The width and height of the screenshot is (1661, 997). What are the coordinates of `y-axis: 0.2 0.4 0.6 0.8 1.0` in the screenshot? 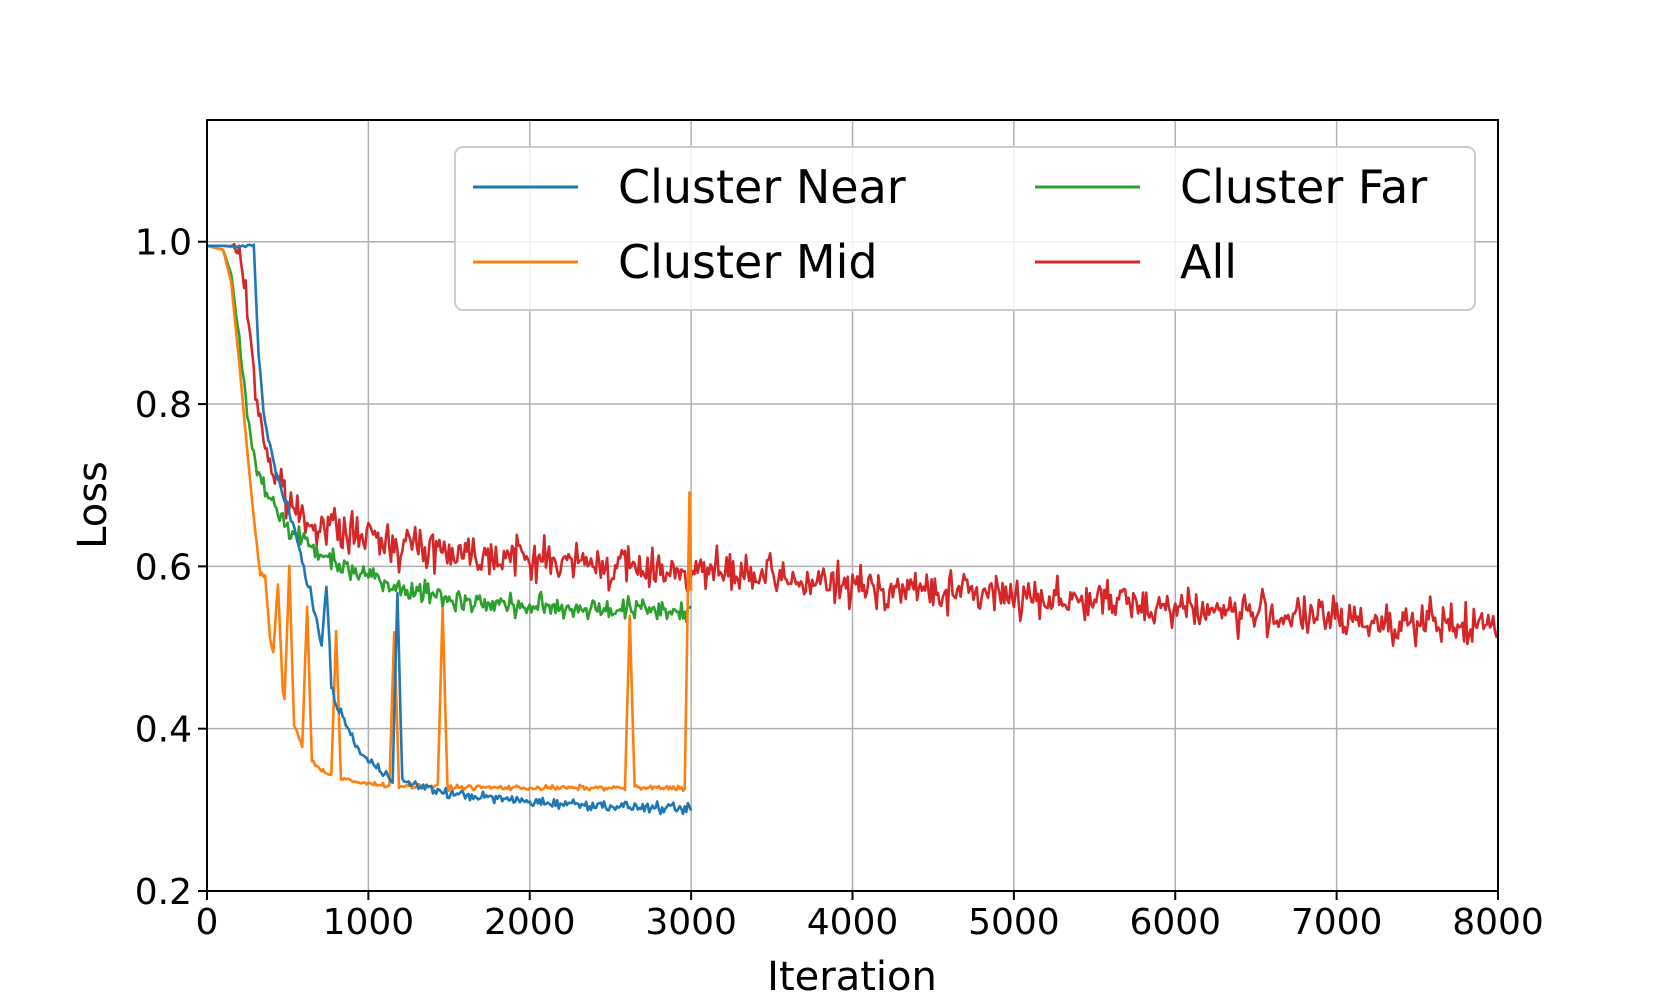 It's located at (171, 568).